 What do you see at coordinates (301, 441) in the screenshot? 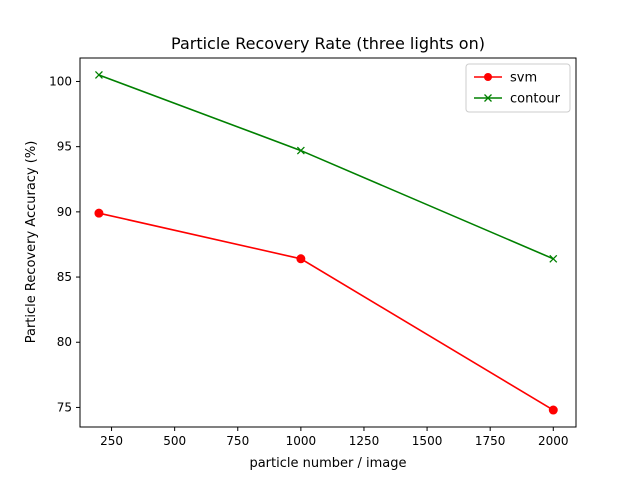
I see `x-tick-label: 1000` at bounding box center [301, 441].